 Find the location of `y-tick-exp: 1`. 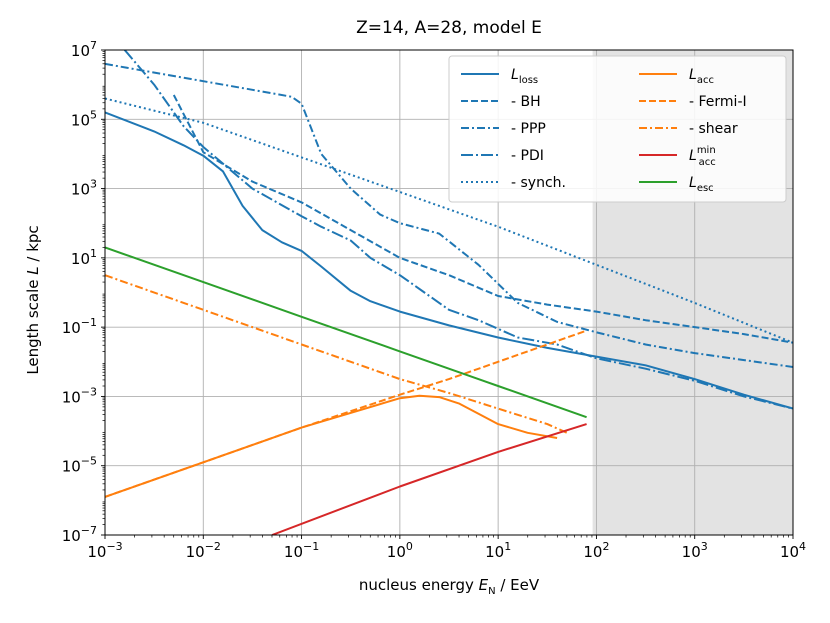

y-tick-exp: 1 is located at coordinates (93, 253).